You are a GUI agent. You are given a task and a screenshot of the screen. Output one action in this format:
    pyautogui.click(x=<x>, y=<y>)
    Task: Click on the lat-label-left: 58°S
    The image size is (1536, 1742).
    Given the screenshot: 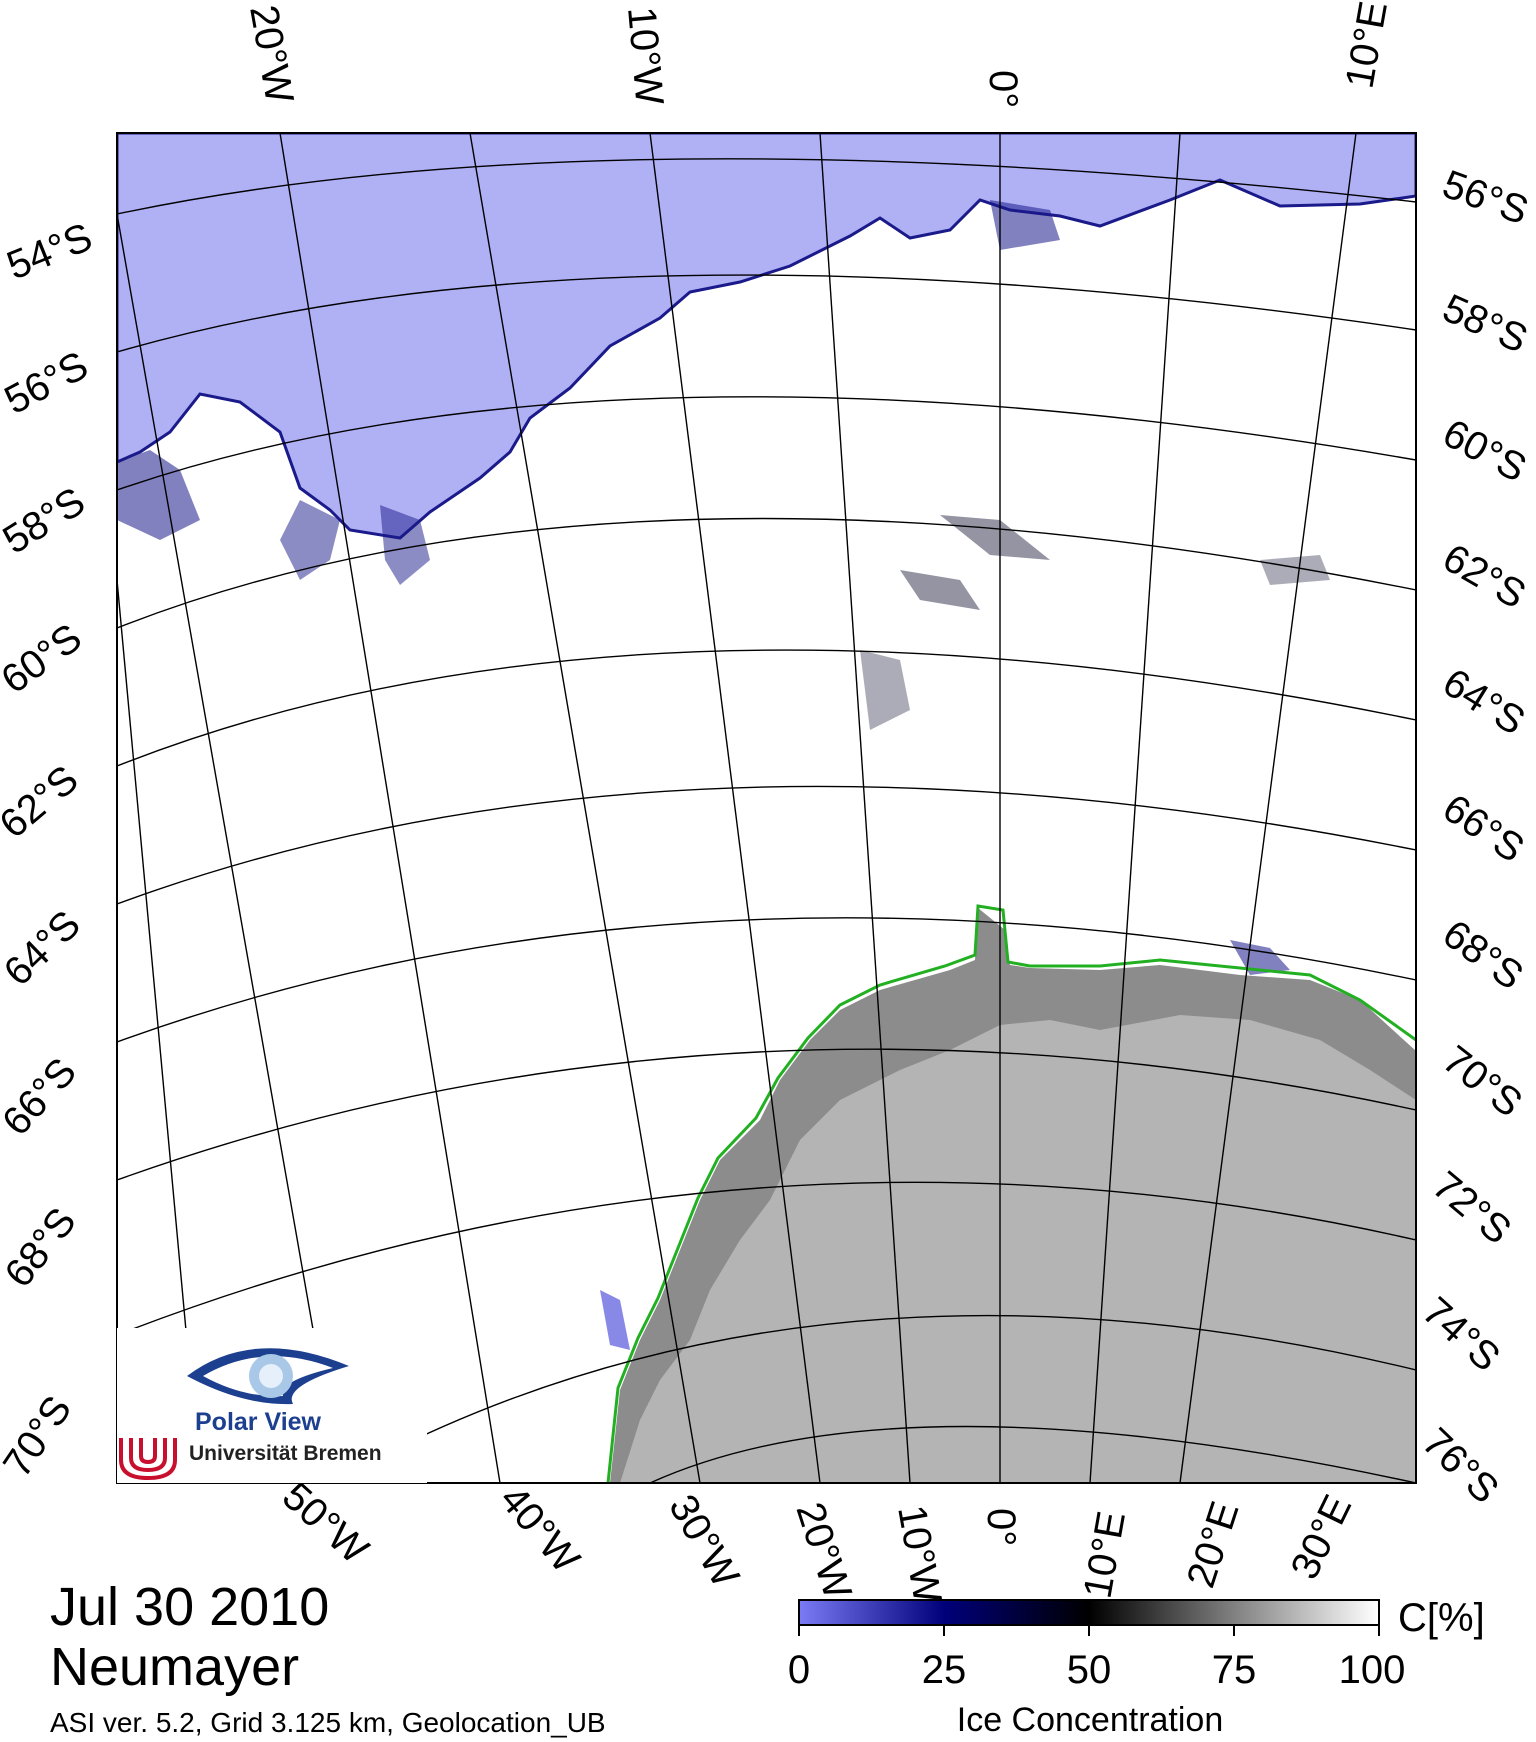 What is the action you would take?
    pyautogui.click(x=46, y=521)
    